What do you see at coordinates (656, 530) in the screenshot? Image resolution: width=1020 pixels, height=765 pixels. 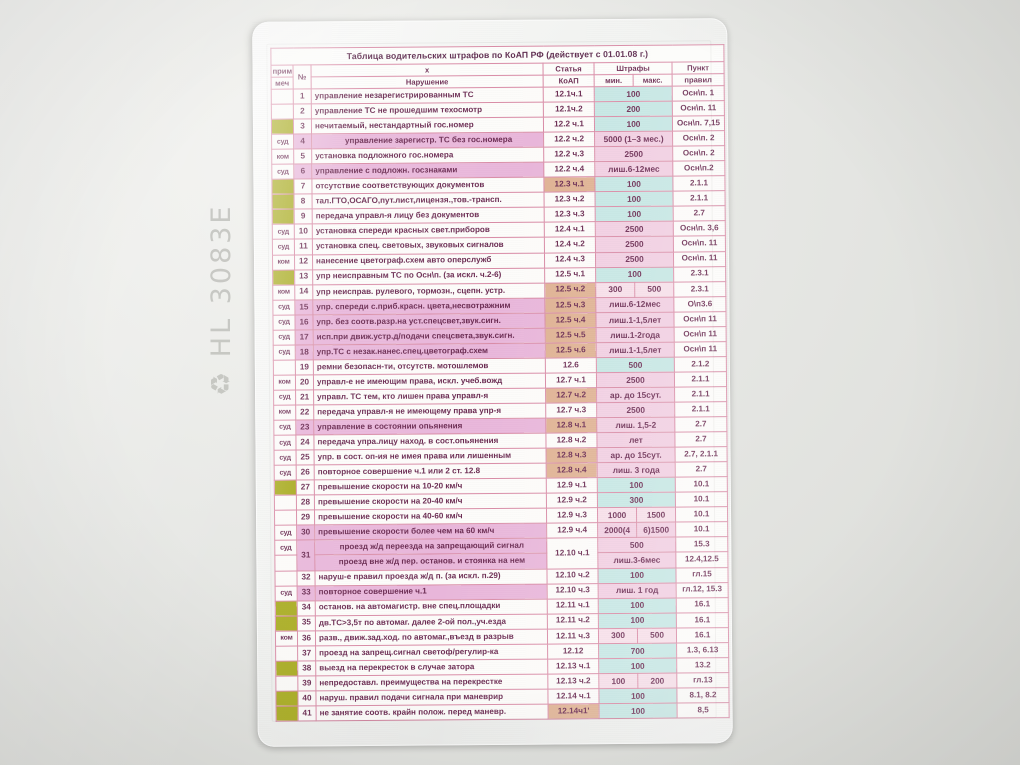 I see `cell-fine-max: 6)1500` at bounding box center [656, 530].